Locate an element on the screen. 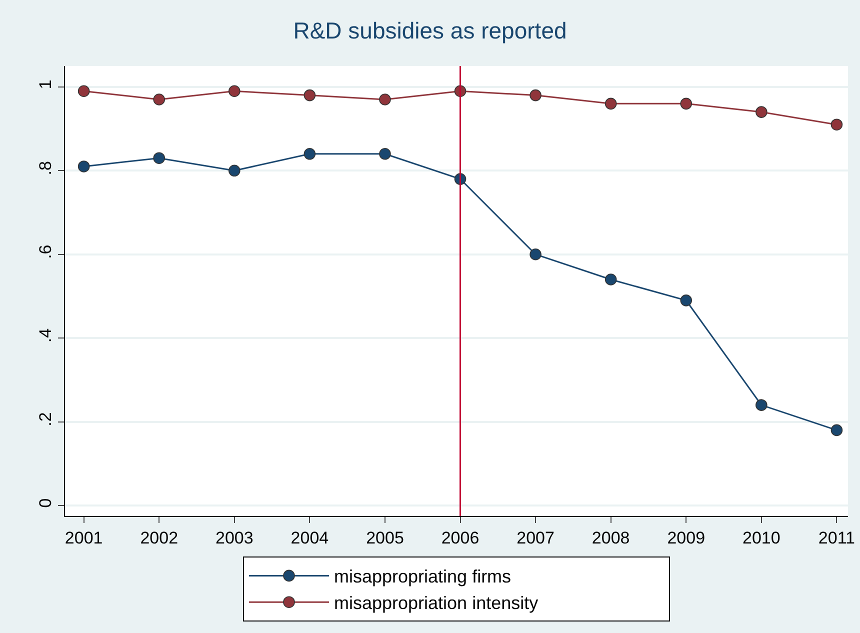  y-tick-label: .8 is located at coordinates (46, 168).